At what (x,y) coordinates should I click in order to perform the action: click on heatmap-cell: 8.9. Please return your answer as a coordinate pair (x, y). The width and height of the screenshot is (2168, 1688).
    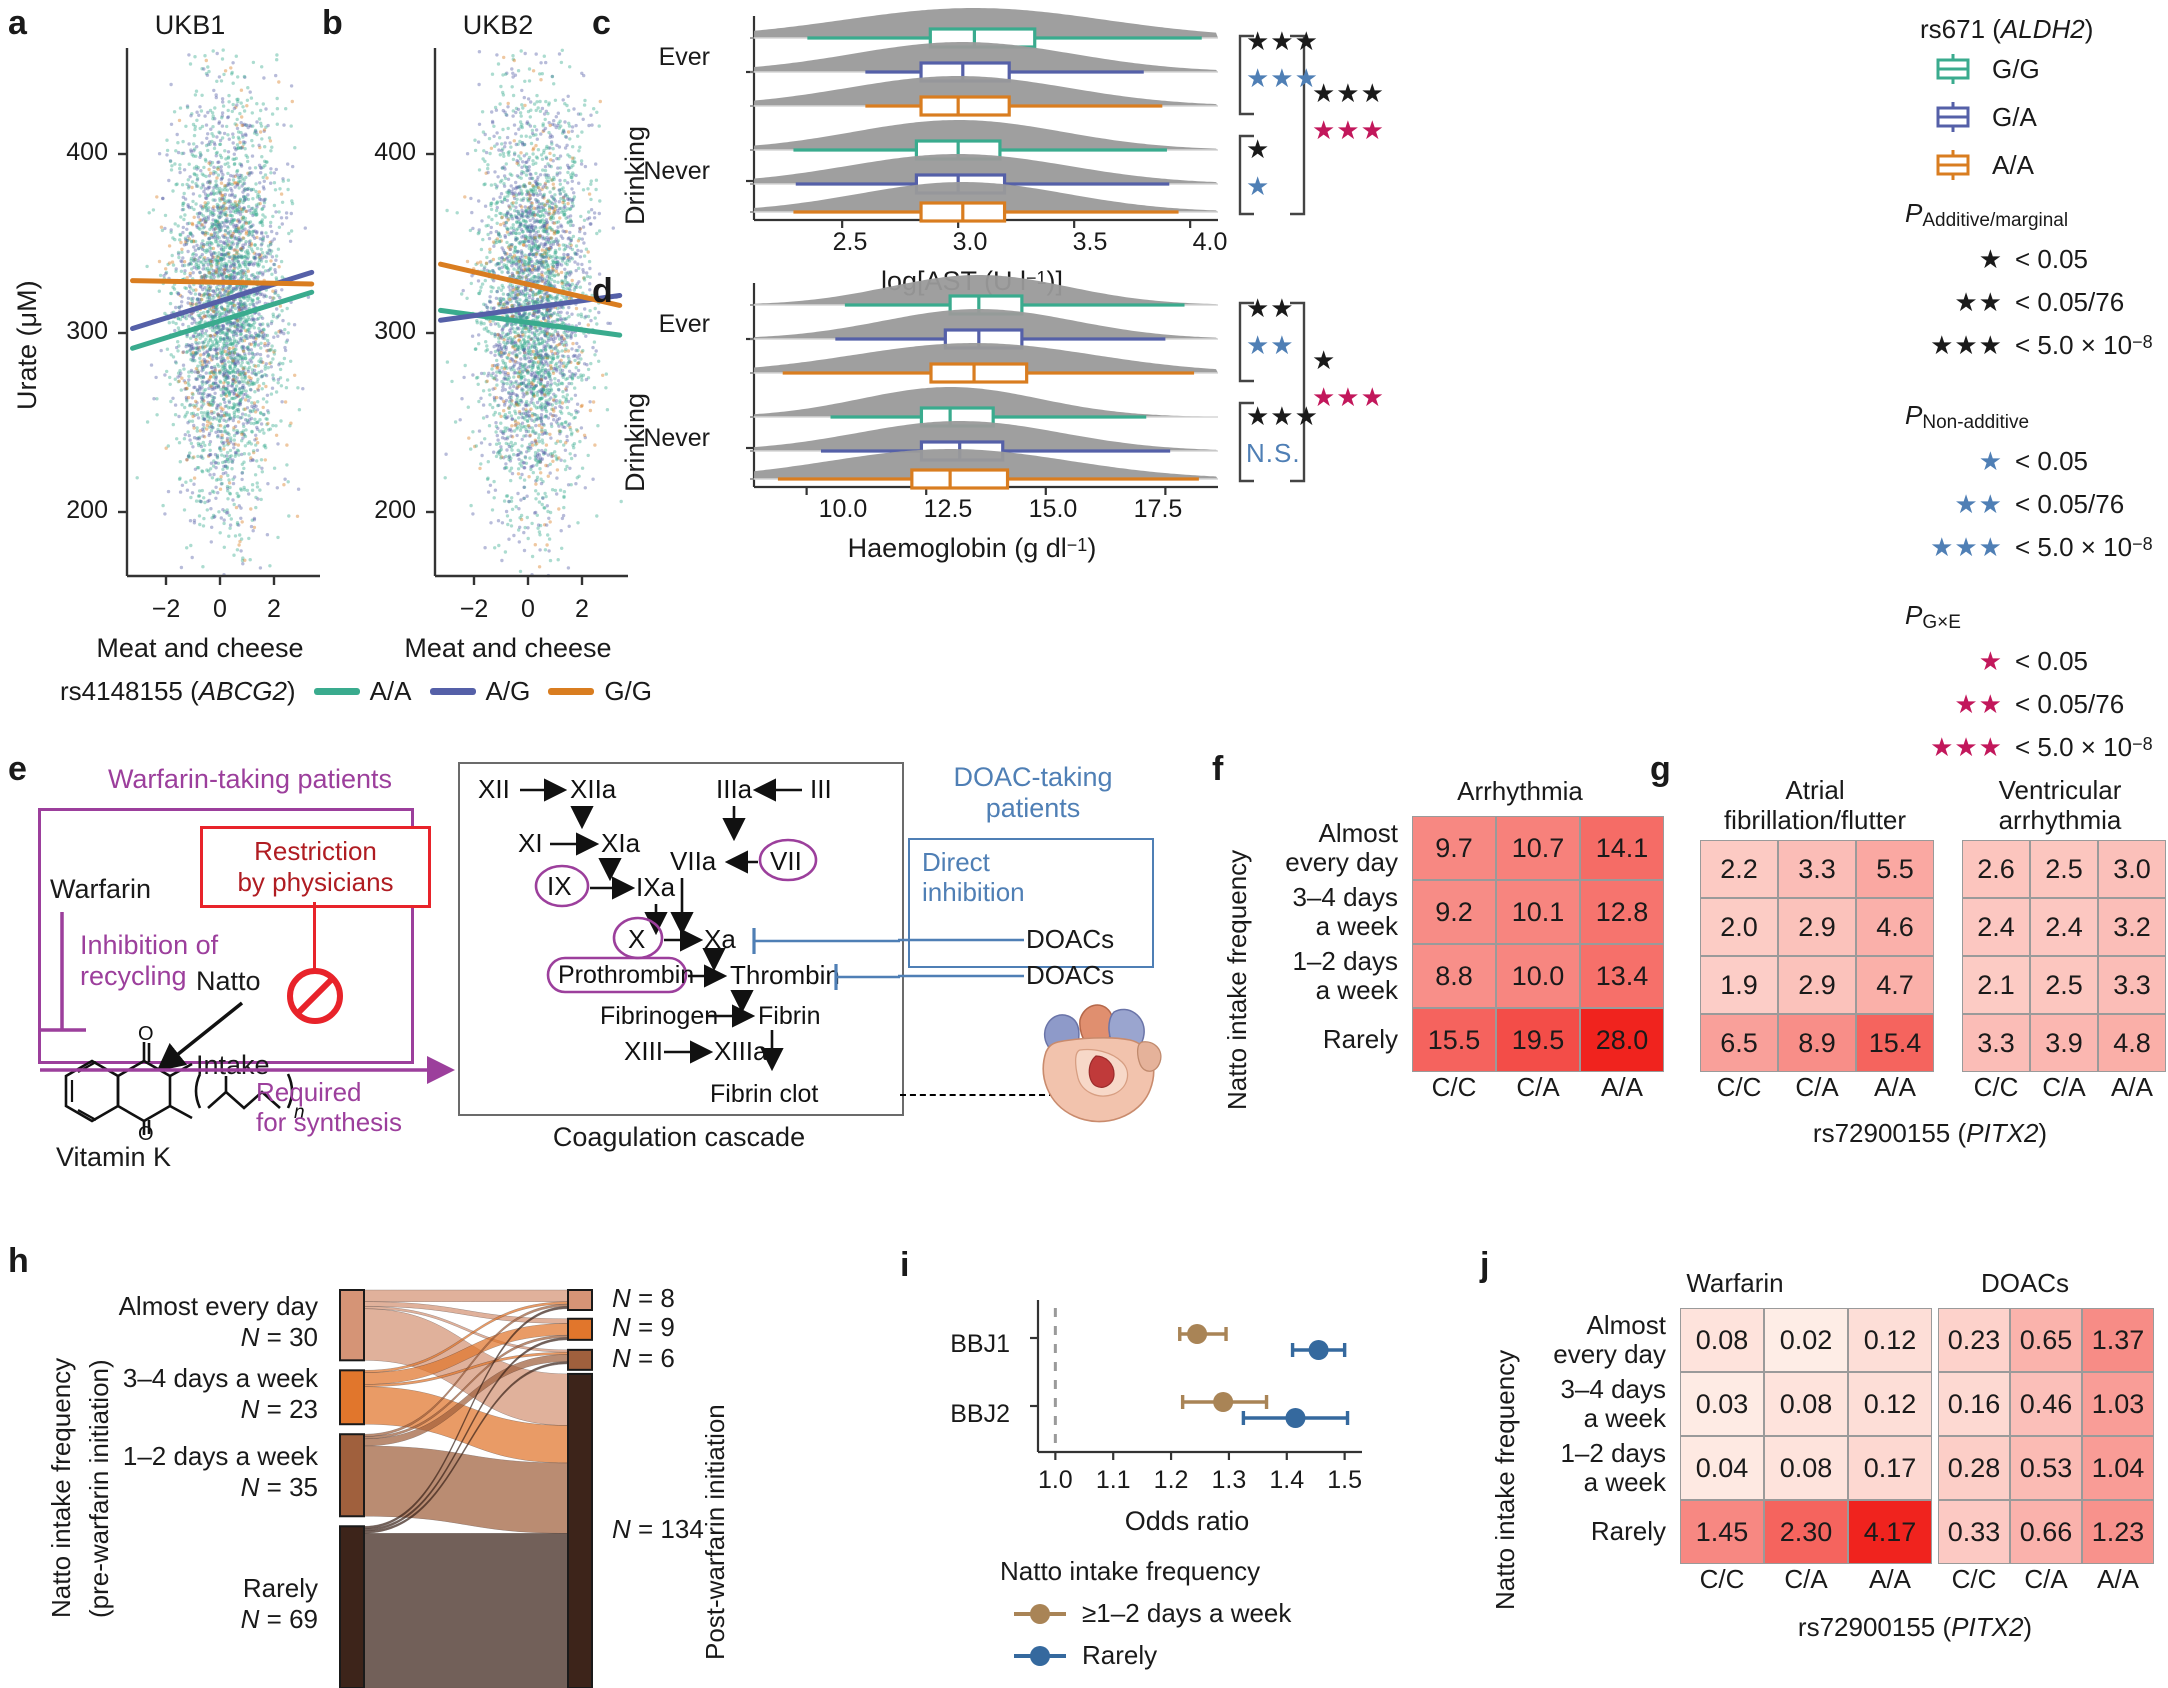
    Looking at the image, I should click on (1817, 1043).